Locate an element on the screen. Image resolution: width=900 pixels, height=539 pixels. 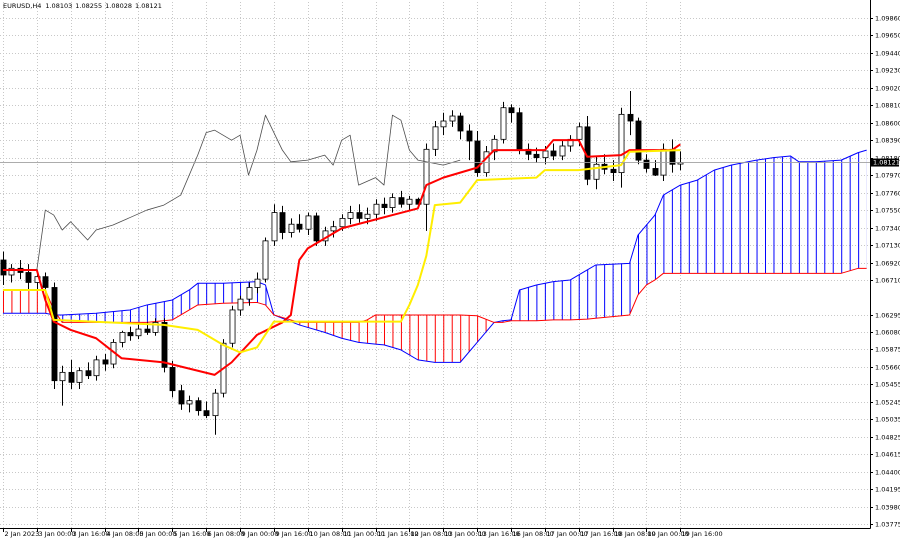
x-tick-label: 19 Jan 16:00 is located at coordinates (702, 534).